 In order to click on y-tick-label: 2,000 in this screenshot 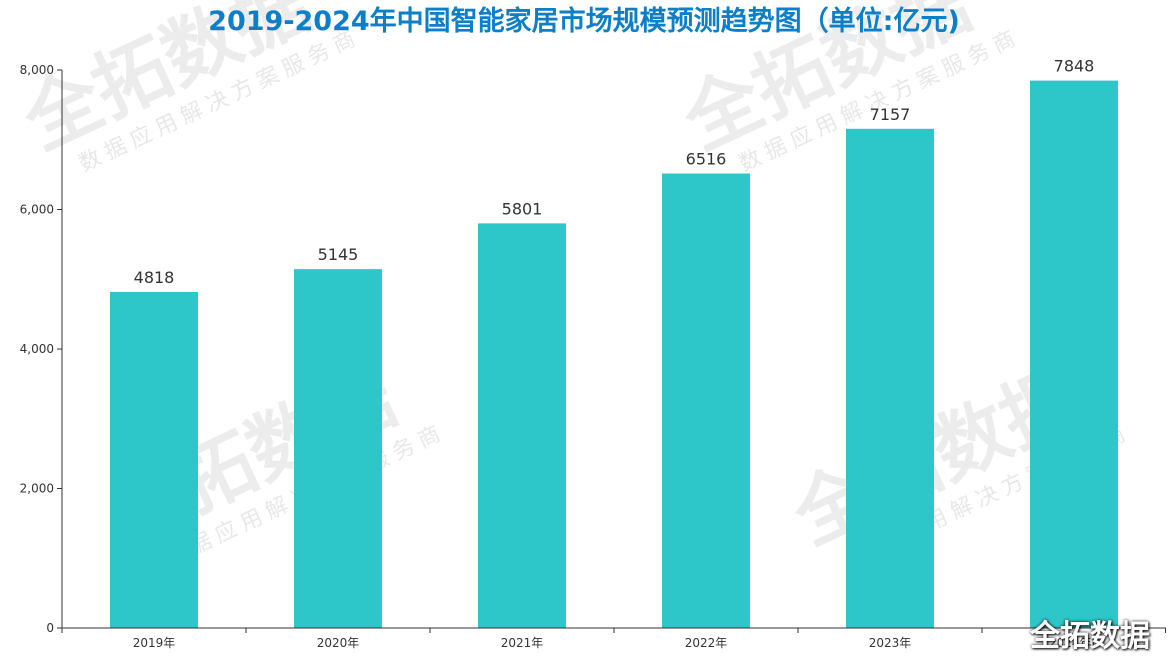, I will do `click(37, 489)`.